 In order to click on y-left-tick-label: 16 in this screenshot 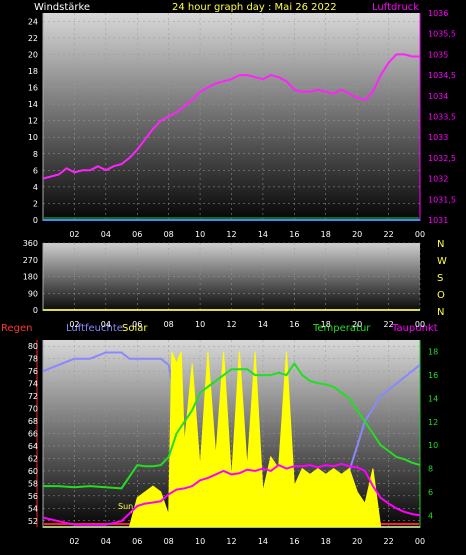, I will do `click(33, 88)`.